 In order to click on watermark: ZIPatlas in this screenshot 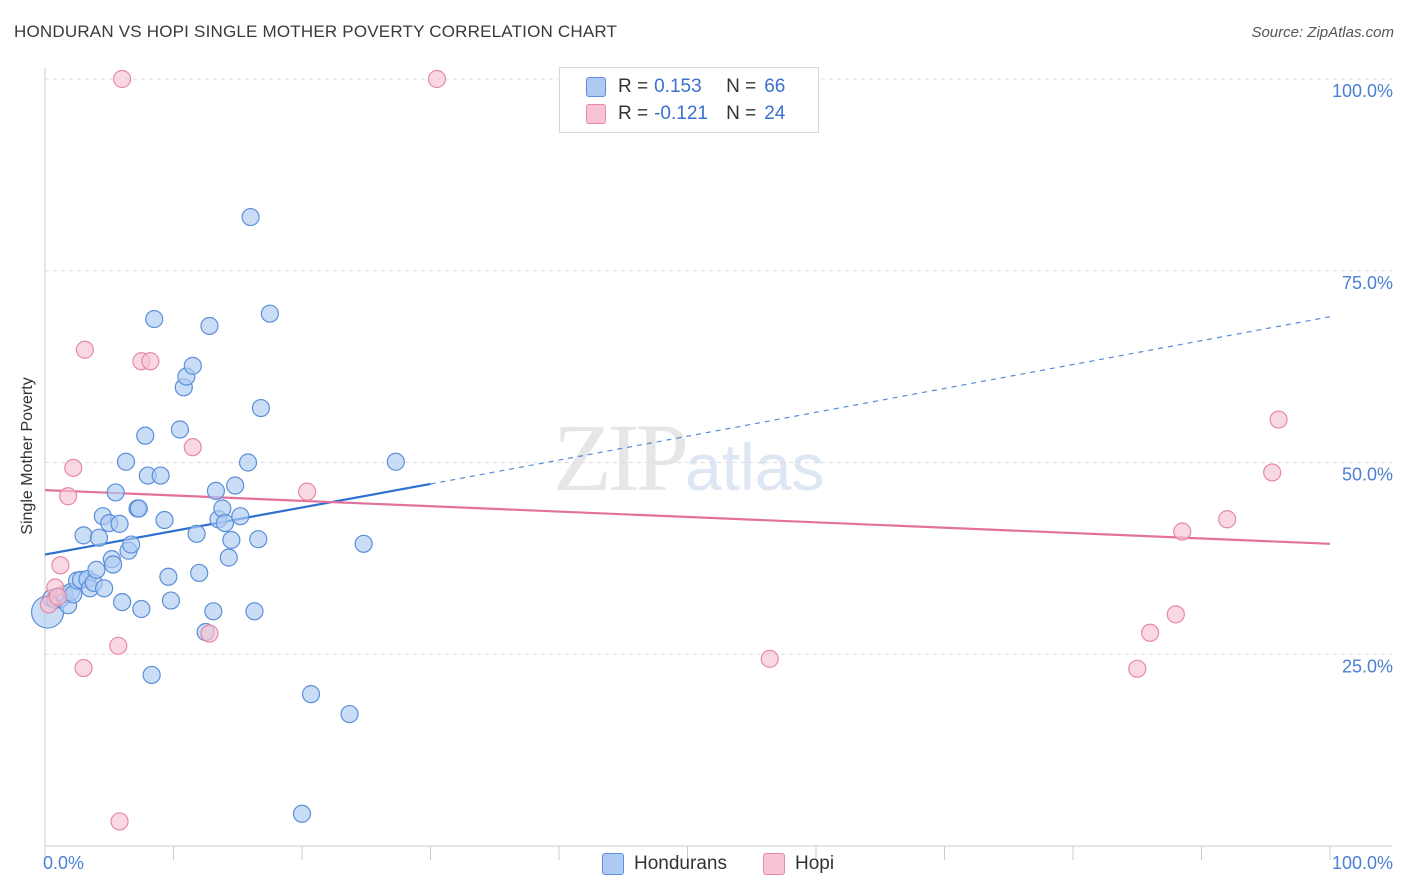, I will do `click(688, 457)`.